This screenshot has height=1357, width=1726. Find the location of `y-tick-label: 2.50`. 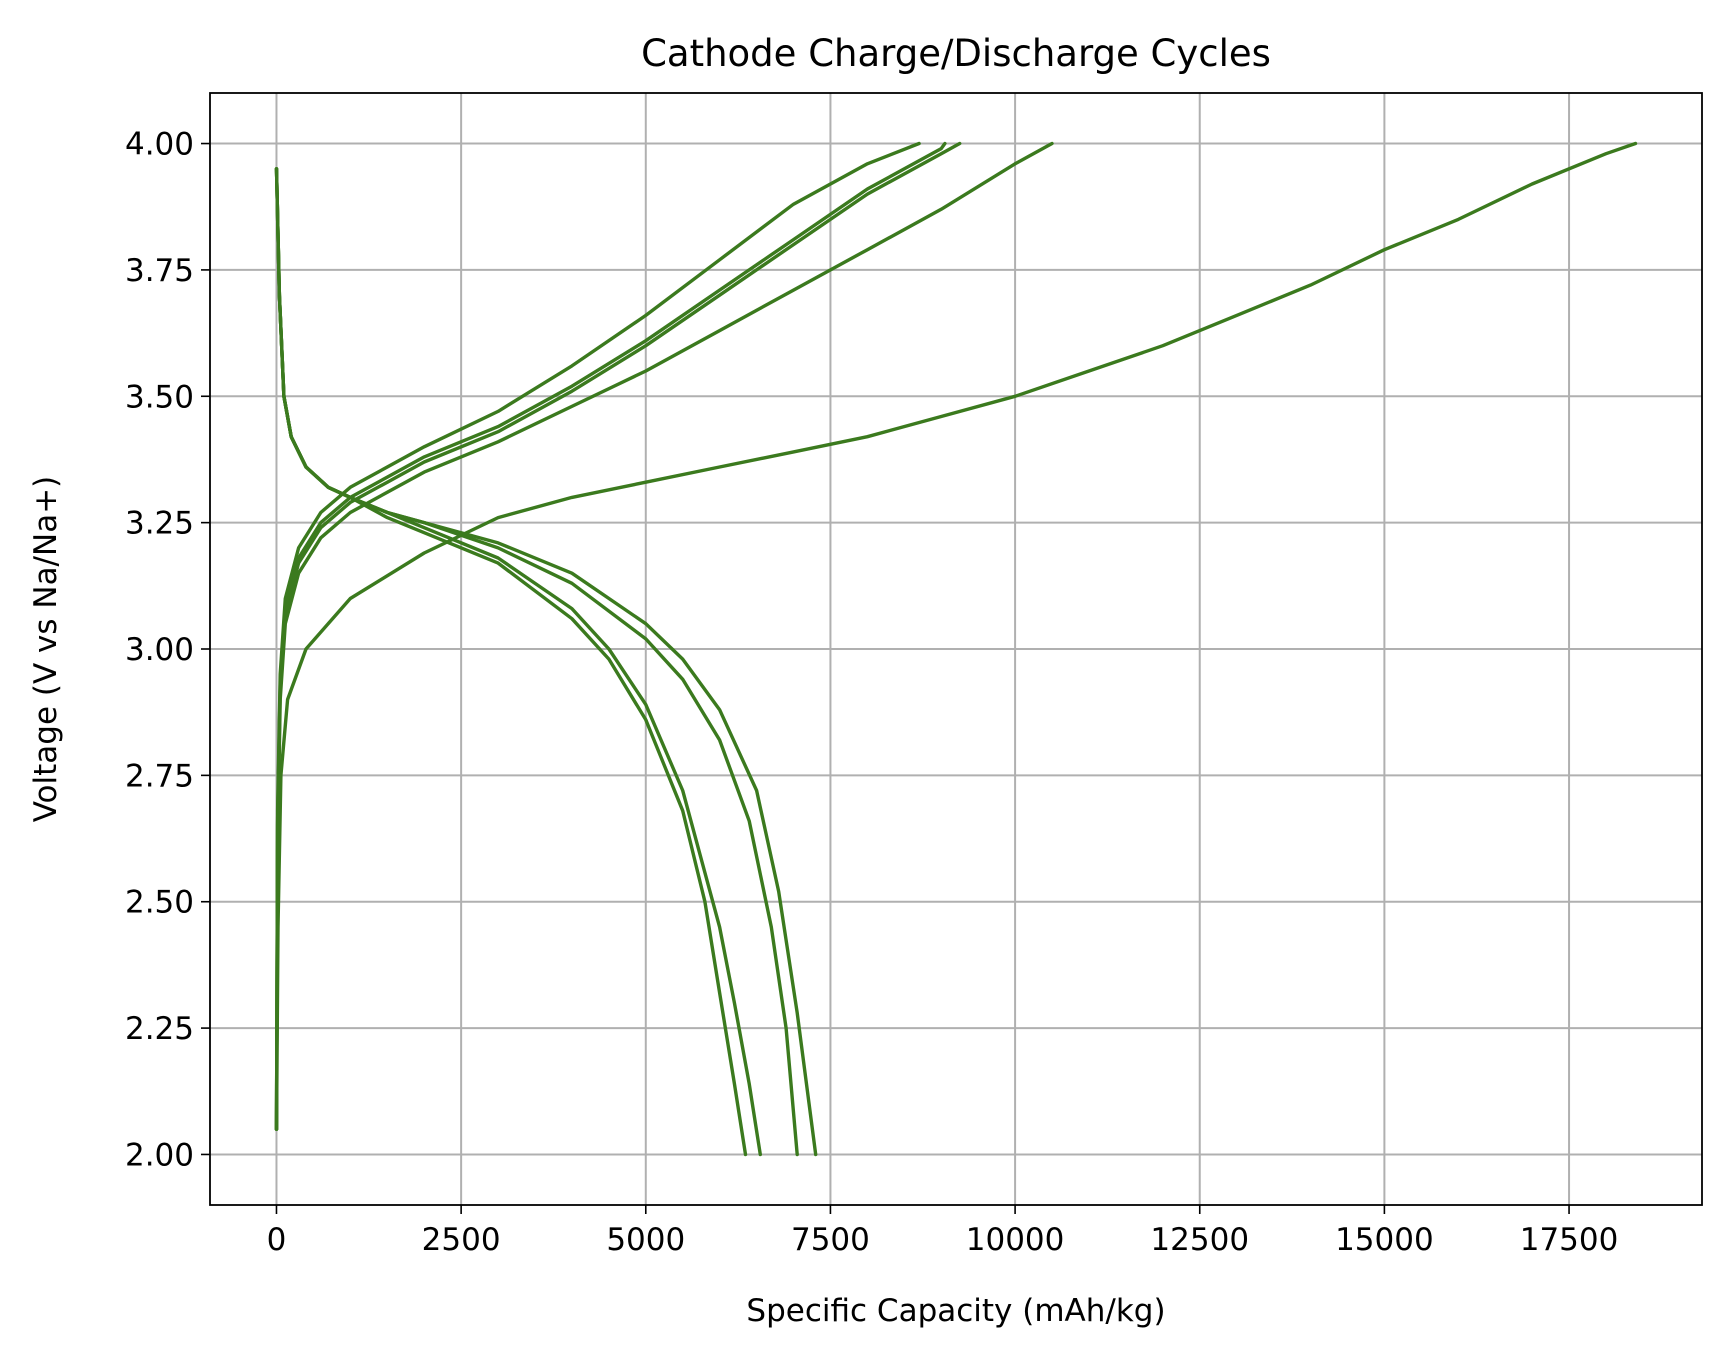

y-tick-label: 2.50 is located at coordinates (159, 903).